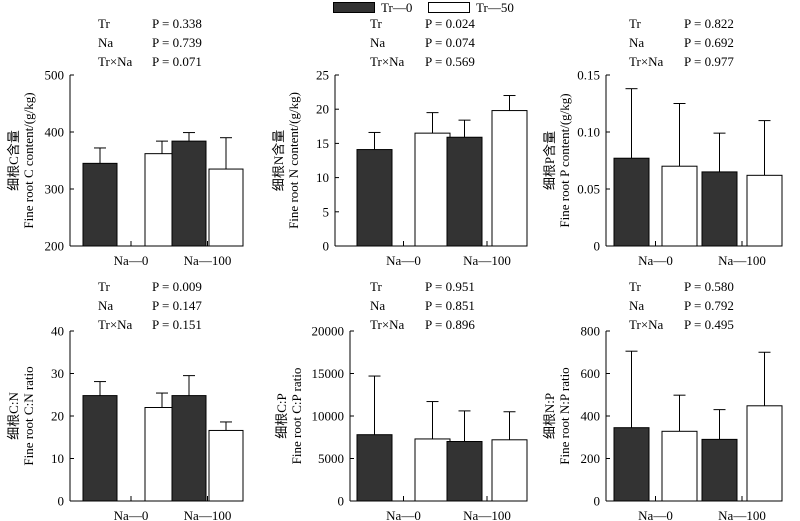 The image size is (800, 521). I want to click on y-axis-title-cn: 细根N:P, so click(549, 416).